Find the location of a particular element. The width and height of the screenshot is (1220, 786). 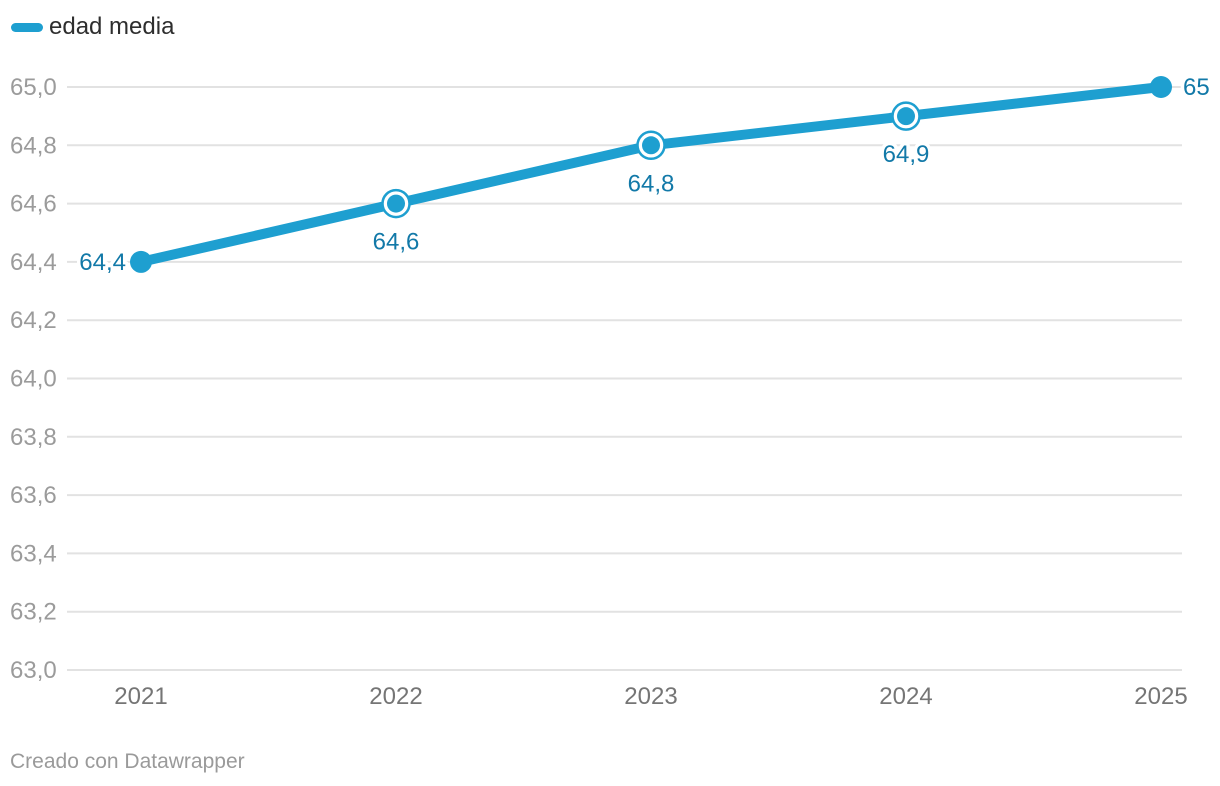

y-axis-tick-label: 63,4 is located at coordinates (33, 553).